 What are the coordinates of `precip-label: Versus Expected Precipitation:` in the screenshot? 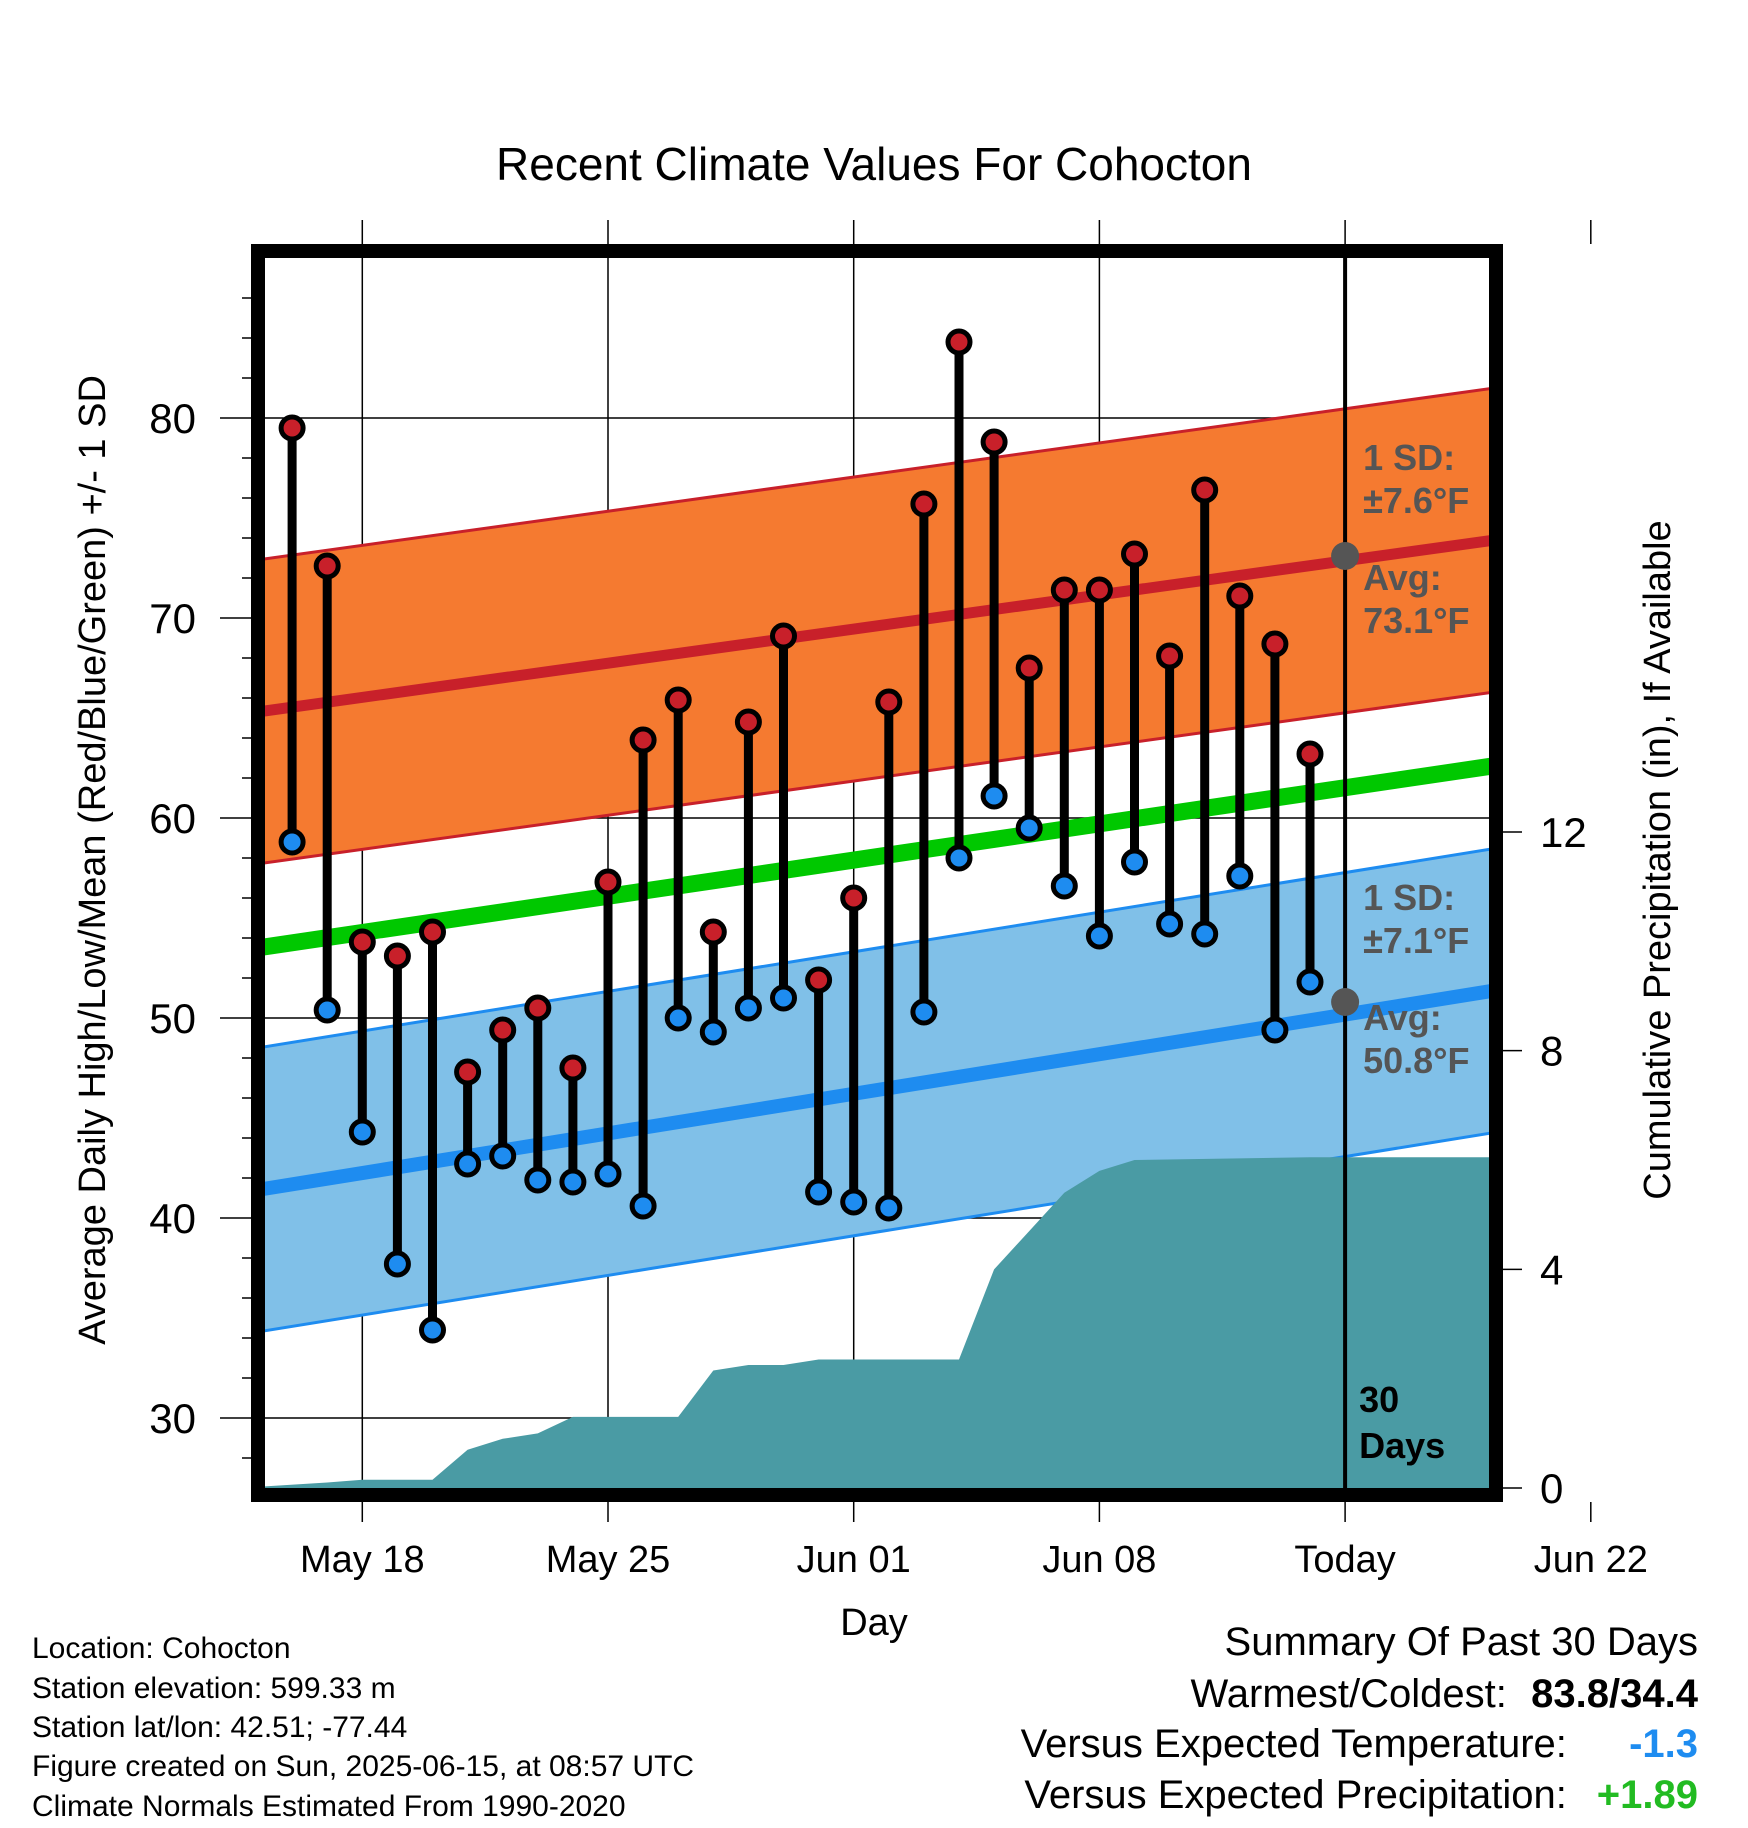 It's located at (1295, 1795).